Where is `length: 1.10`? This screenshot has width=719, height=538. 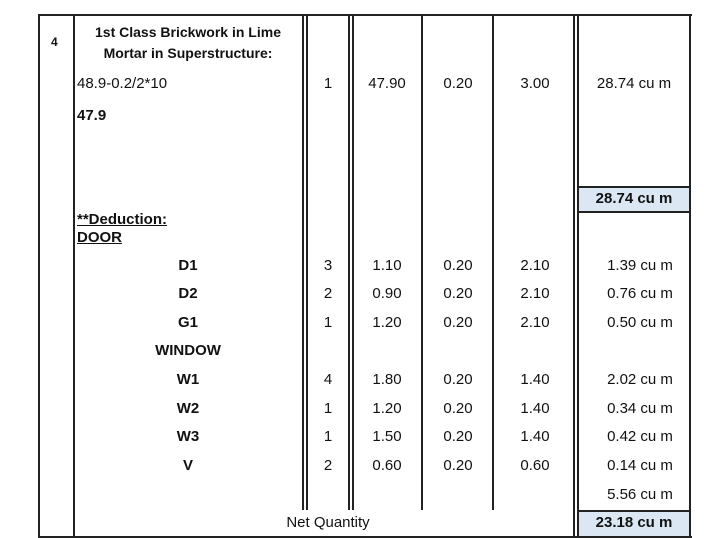 length: 1.10 is located at coordinates (387, 265).